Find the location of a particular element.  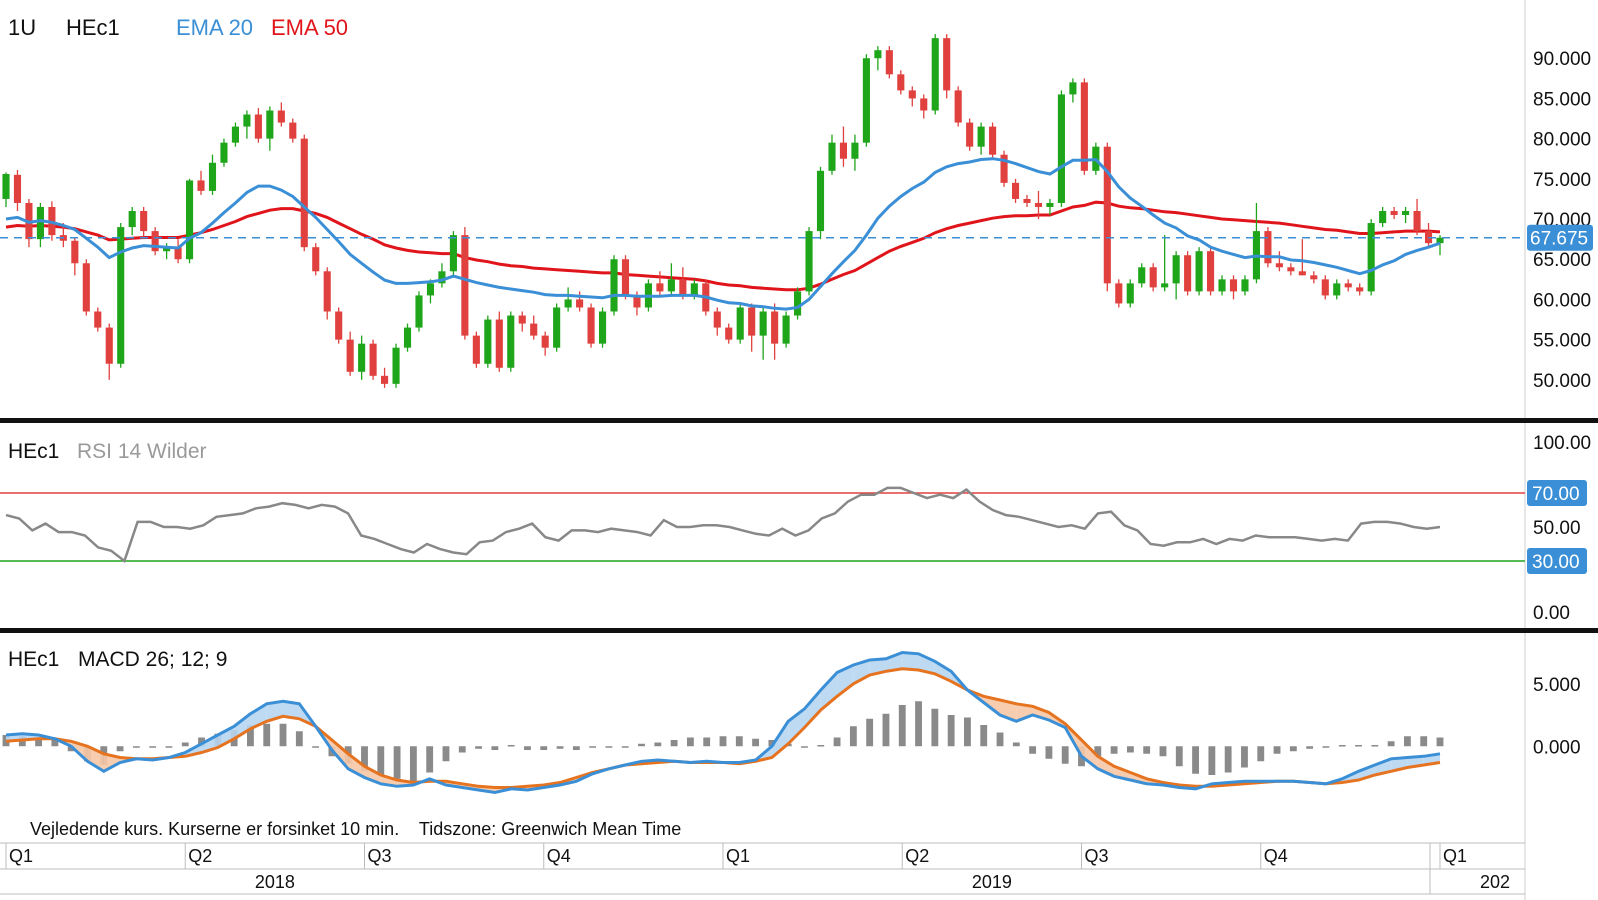

rsi-tick-label: 0.00 is located at coordinates (1551, 613).